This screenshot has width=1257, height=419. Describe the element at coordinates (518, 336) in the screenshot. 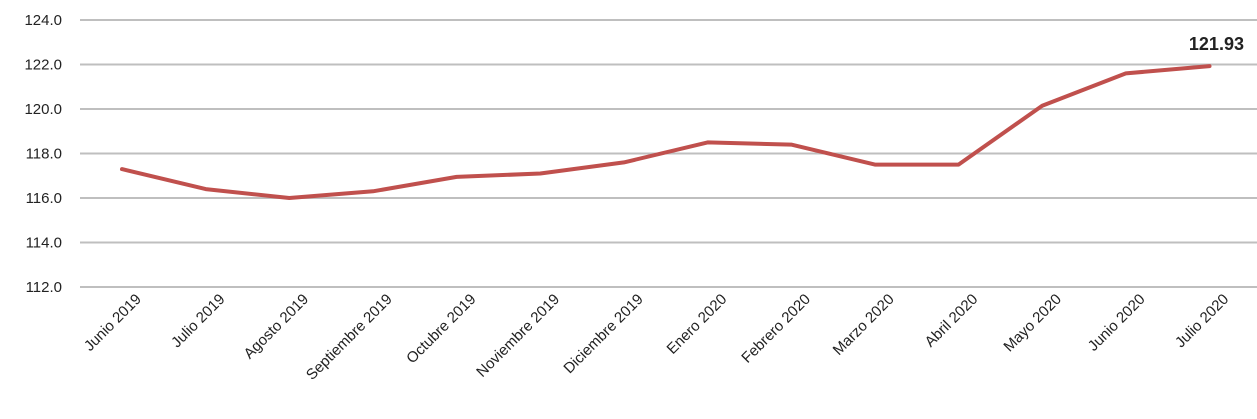

I see `x-tick-label: Noviembre 2019` at that location.